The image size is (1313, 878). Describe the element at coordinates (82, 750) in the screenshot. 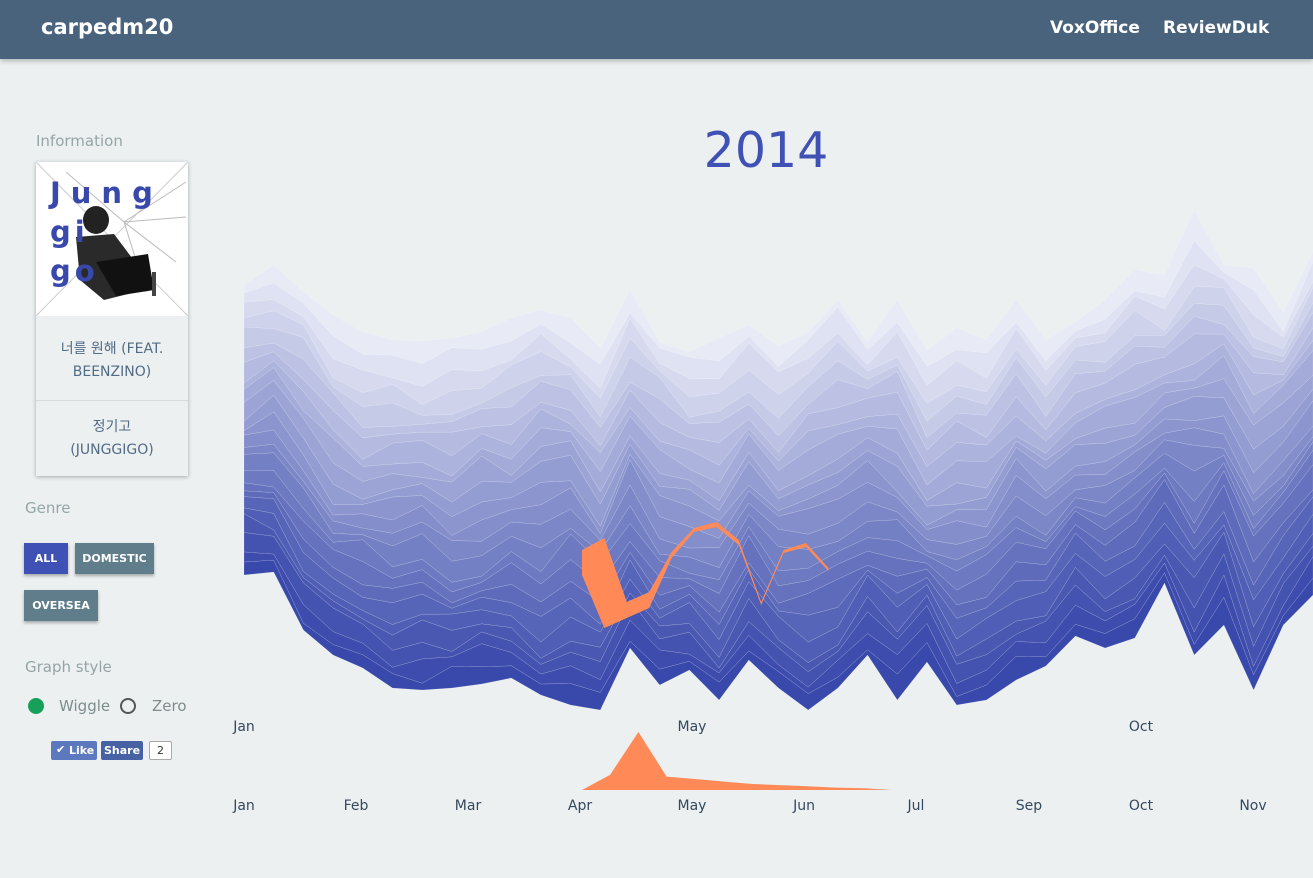

I see `like-label: Like` at that location.